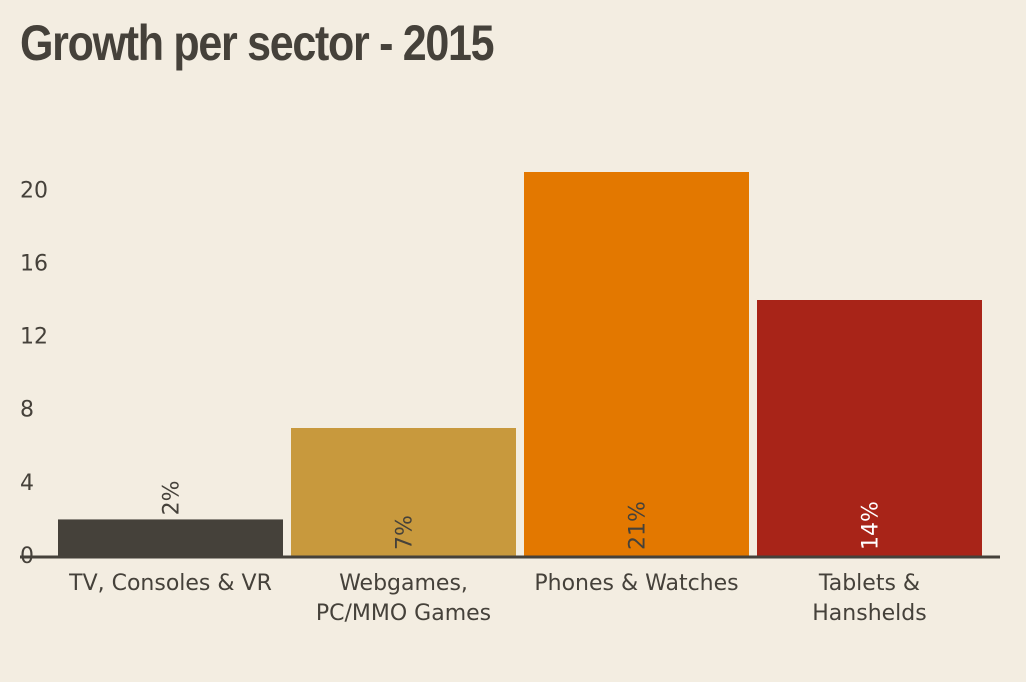 The height and width of the screenshot is (682, 1026). Describe the element at coordinates (636, 583) in the screenshot. I see `x-tick-label: Phones & Watches` at that location.